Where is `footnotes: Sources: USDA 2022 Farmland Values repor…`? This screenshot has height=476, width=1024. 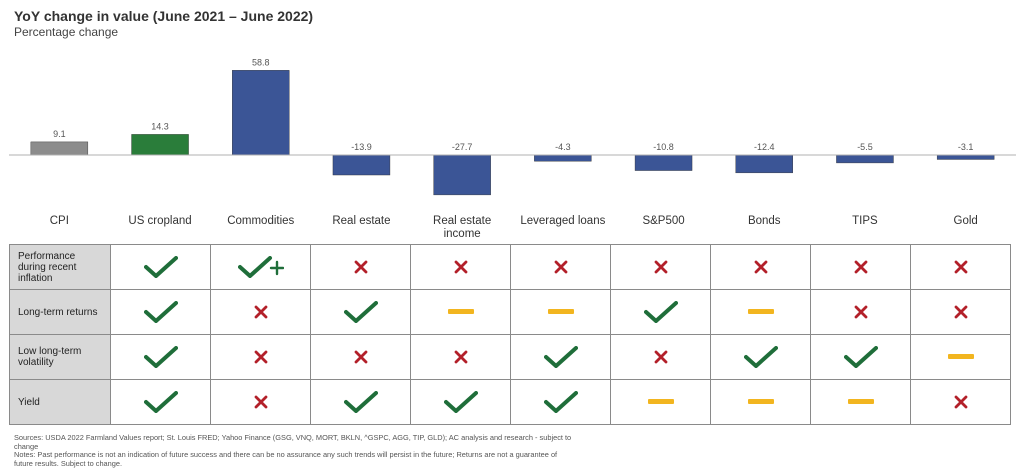 footnotes: Sources: USDA 2022 Farmland Values repor… is located at coordinates (294, 450).